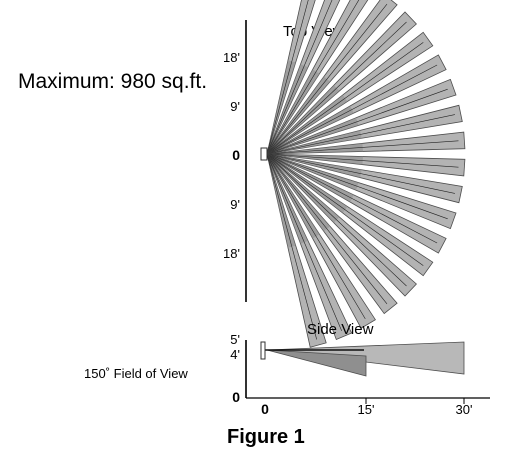 The image size is (507, 458). Describe the element at coordinates (464, 409) in the screenshot. I see `side-x-tick-label-3: 30'` at that location.